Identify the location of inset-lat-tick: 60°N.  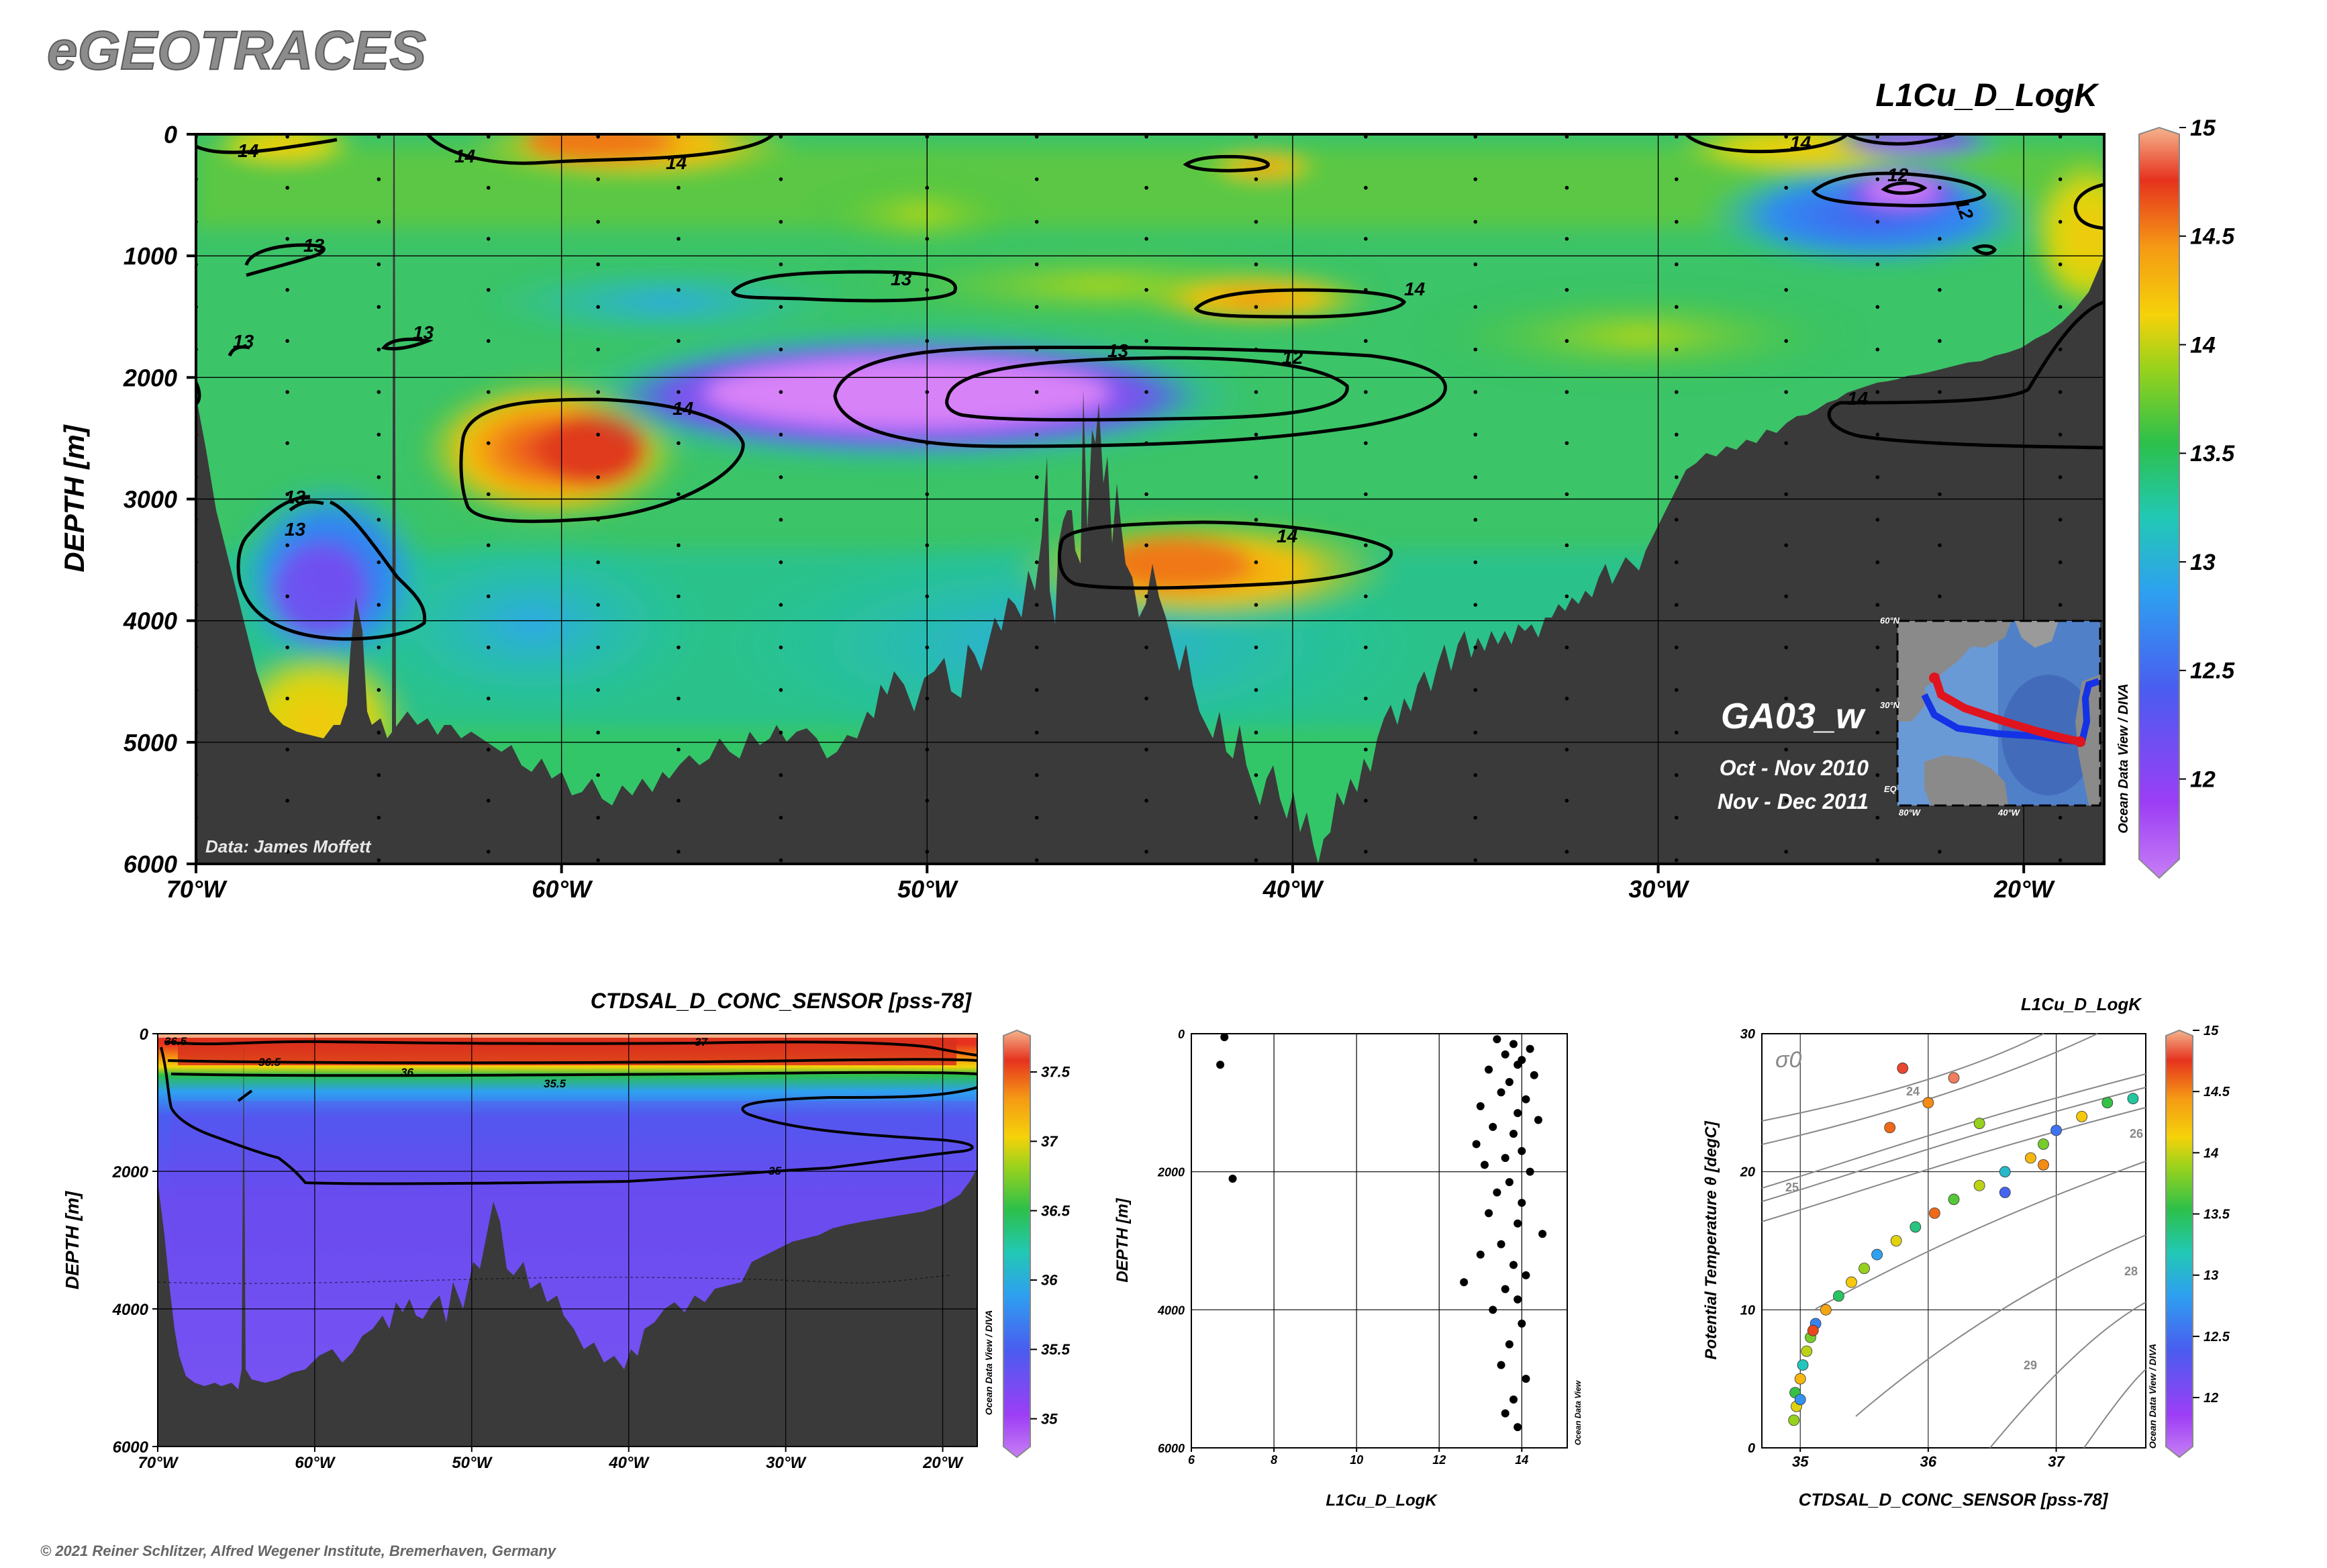
(1890, 621).